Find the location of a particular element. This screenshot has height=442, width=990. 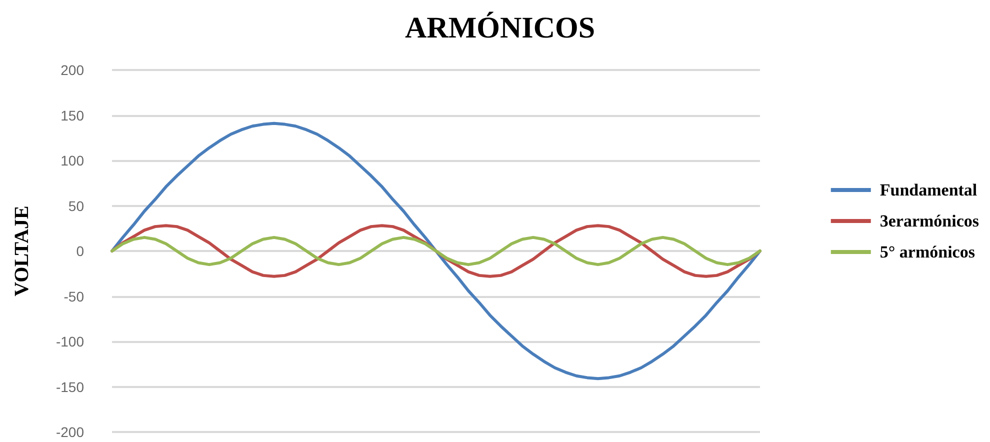

legend-label: 5° armónicos is located at coordinates (928, 252).